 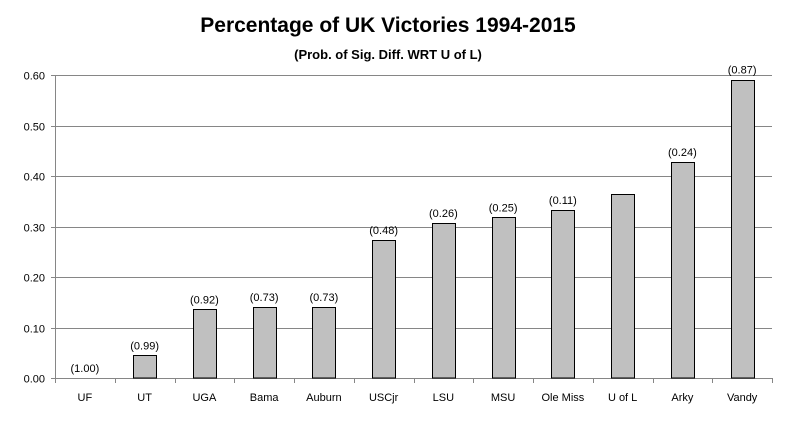 I want to click on y-tick-label-6: 0.60, so click(x=34, y=77).